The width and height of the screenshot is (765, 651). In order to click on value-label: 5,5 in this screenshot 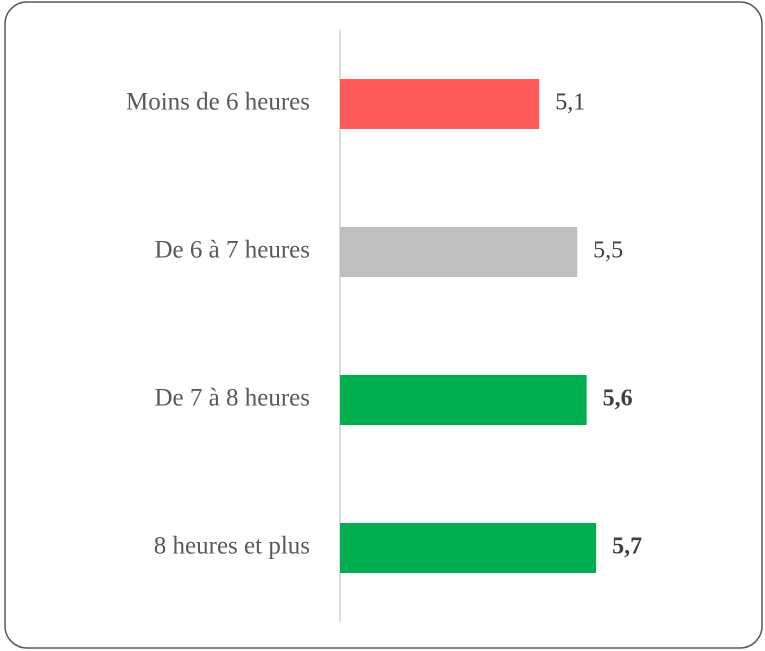, I will do `click(608, 251)`.